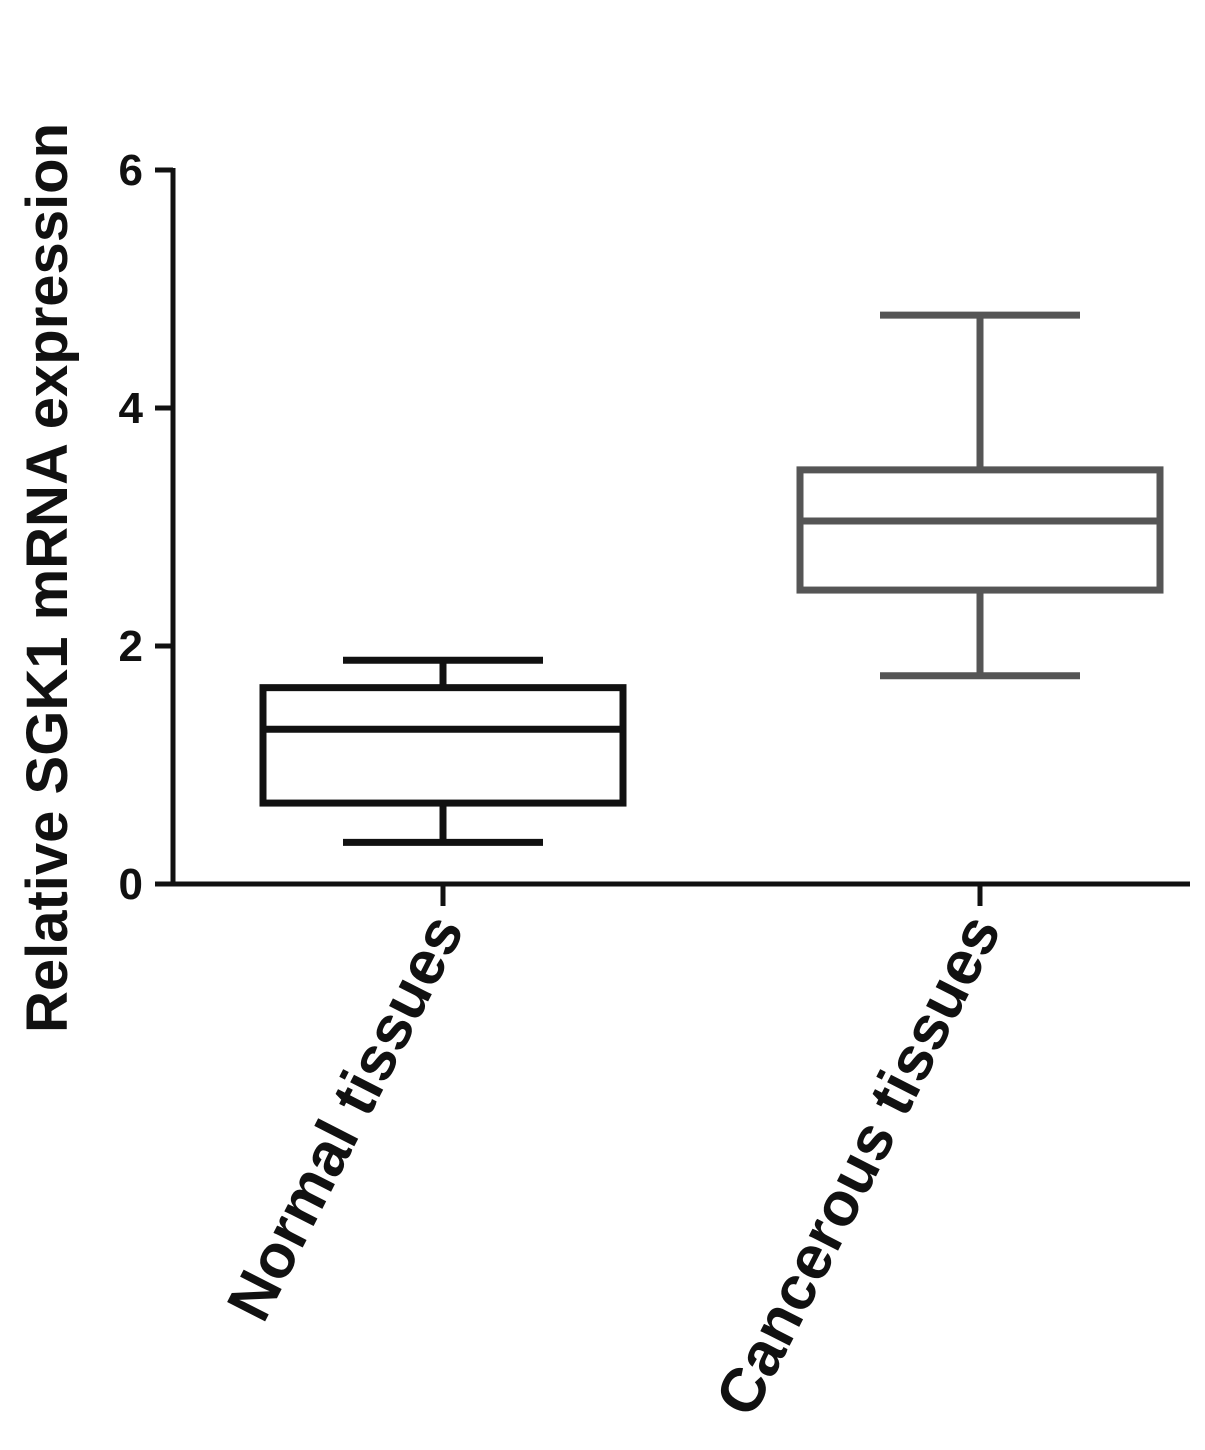  I want to click on y-axis-title: Relative SGK1 mRNA expression, so click(47, 578).